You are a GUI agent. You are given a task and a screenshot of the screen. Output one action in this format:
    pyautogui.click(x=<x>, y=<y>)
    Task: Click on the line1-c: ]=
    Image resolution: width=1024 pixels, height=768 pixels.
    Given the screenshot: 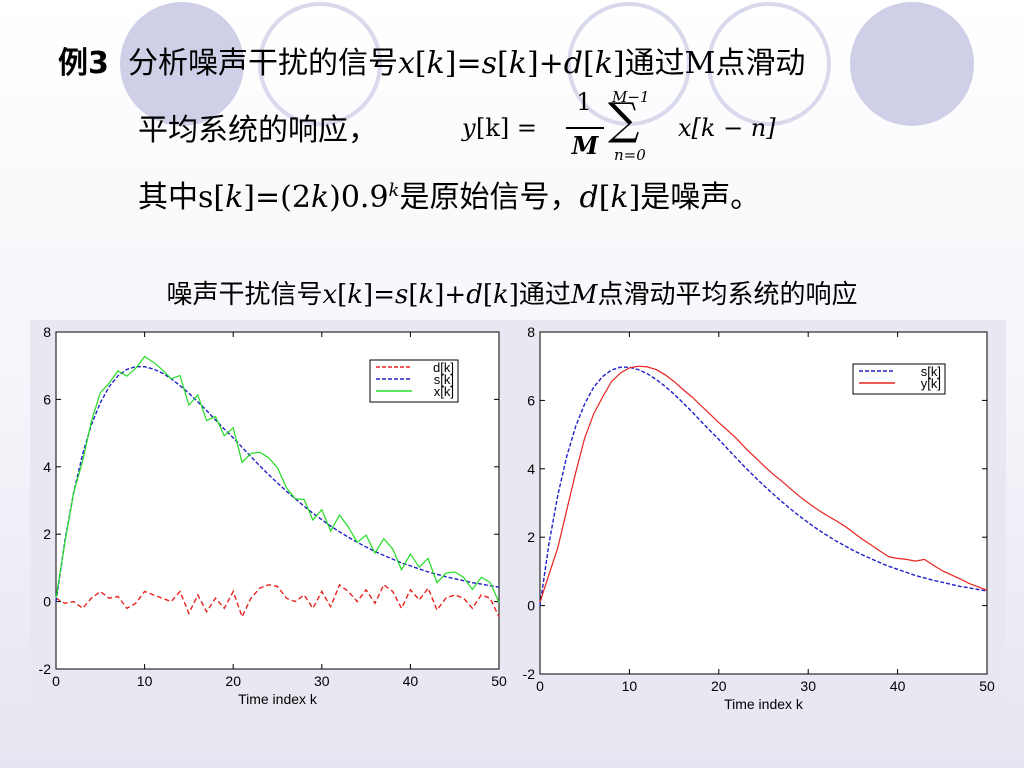 What is the action you would take?
    pyautogui.click(x=463, y=63)
    